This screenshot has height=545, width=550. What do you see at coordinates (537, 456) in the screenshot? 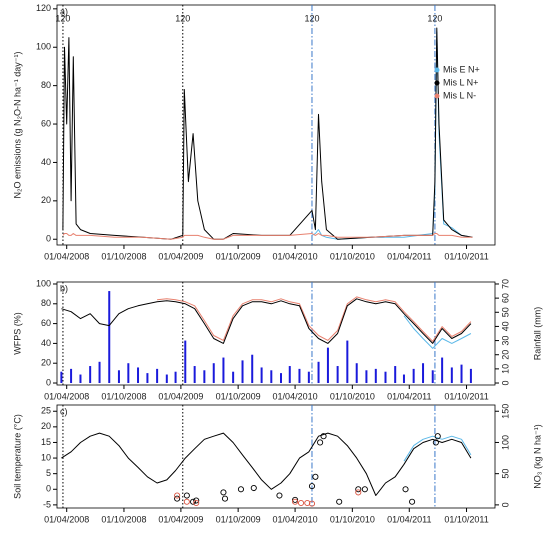
I see `y2-axis-label: NO₃ (kg N ha⁻¹)` at bounding box center [537, 456].